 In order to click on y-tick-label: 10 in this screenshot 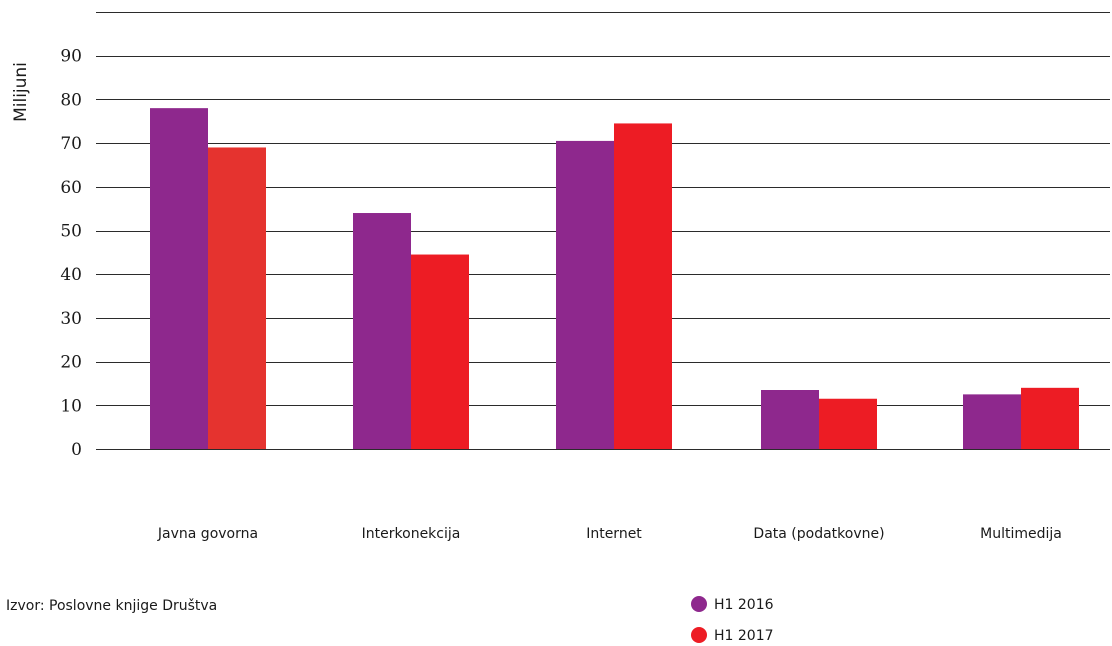, I will do `click(71, 406)`.